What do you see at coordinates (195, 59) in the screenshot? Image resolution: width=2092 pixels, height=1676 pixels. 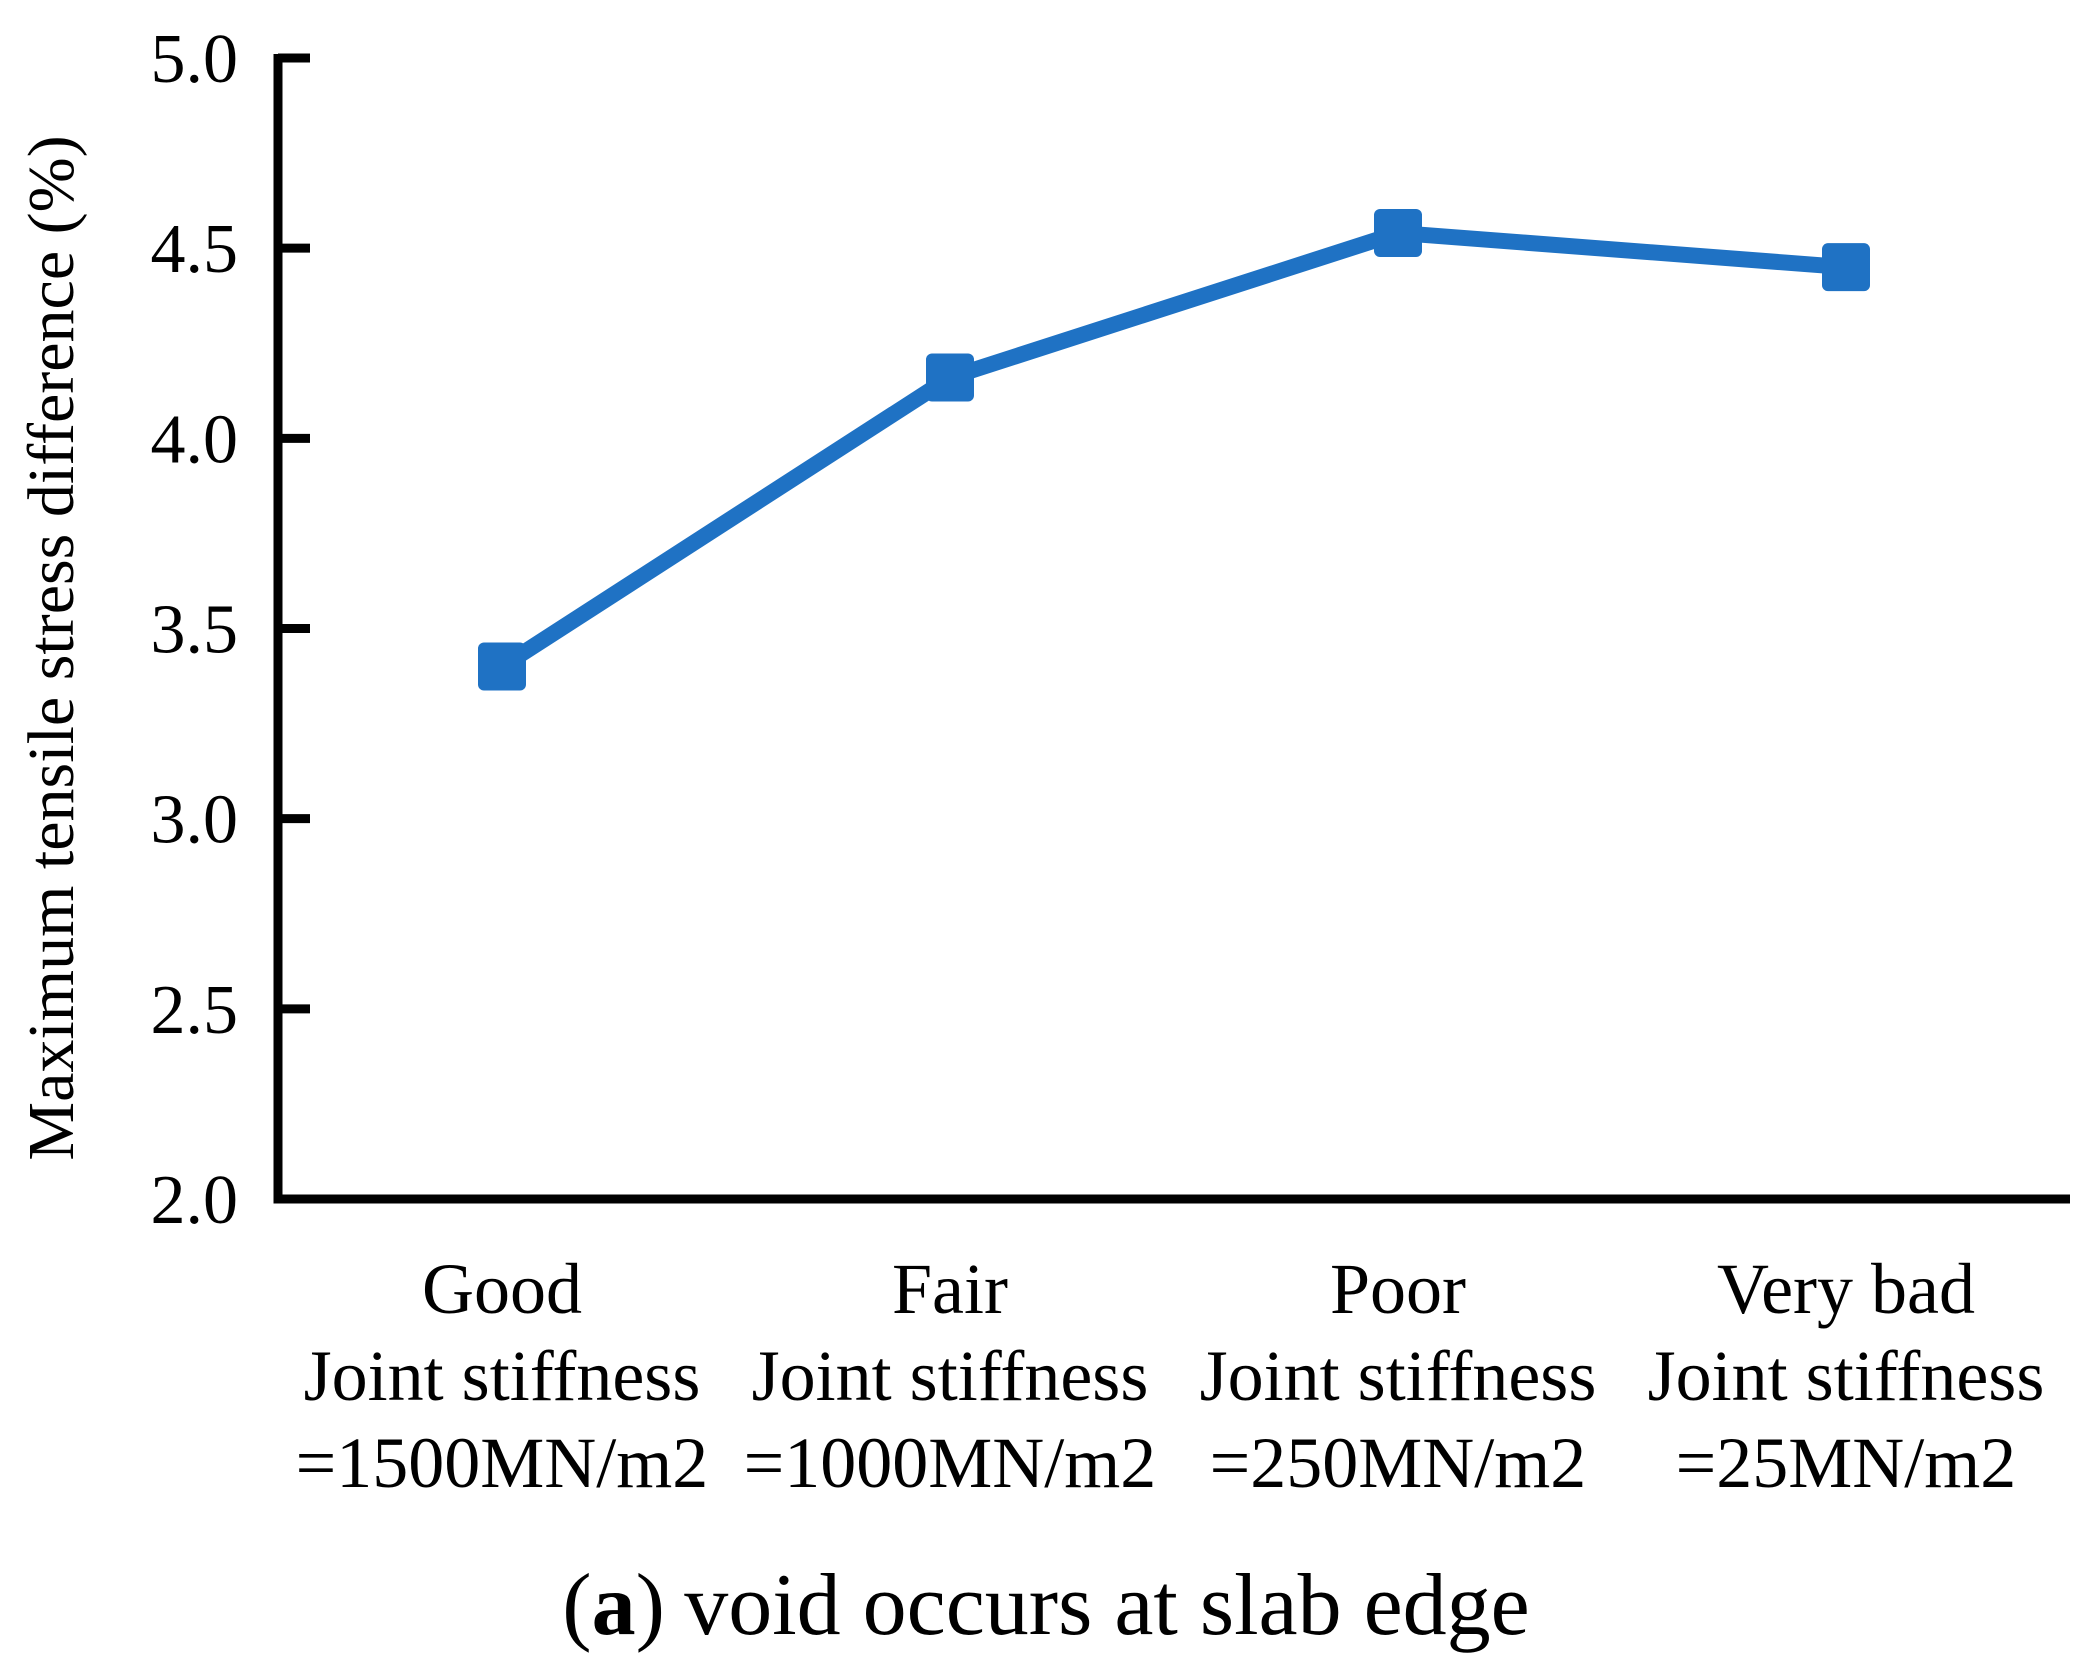 I see `y-tick-label: 5.0` at bounding box center [195, 59].